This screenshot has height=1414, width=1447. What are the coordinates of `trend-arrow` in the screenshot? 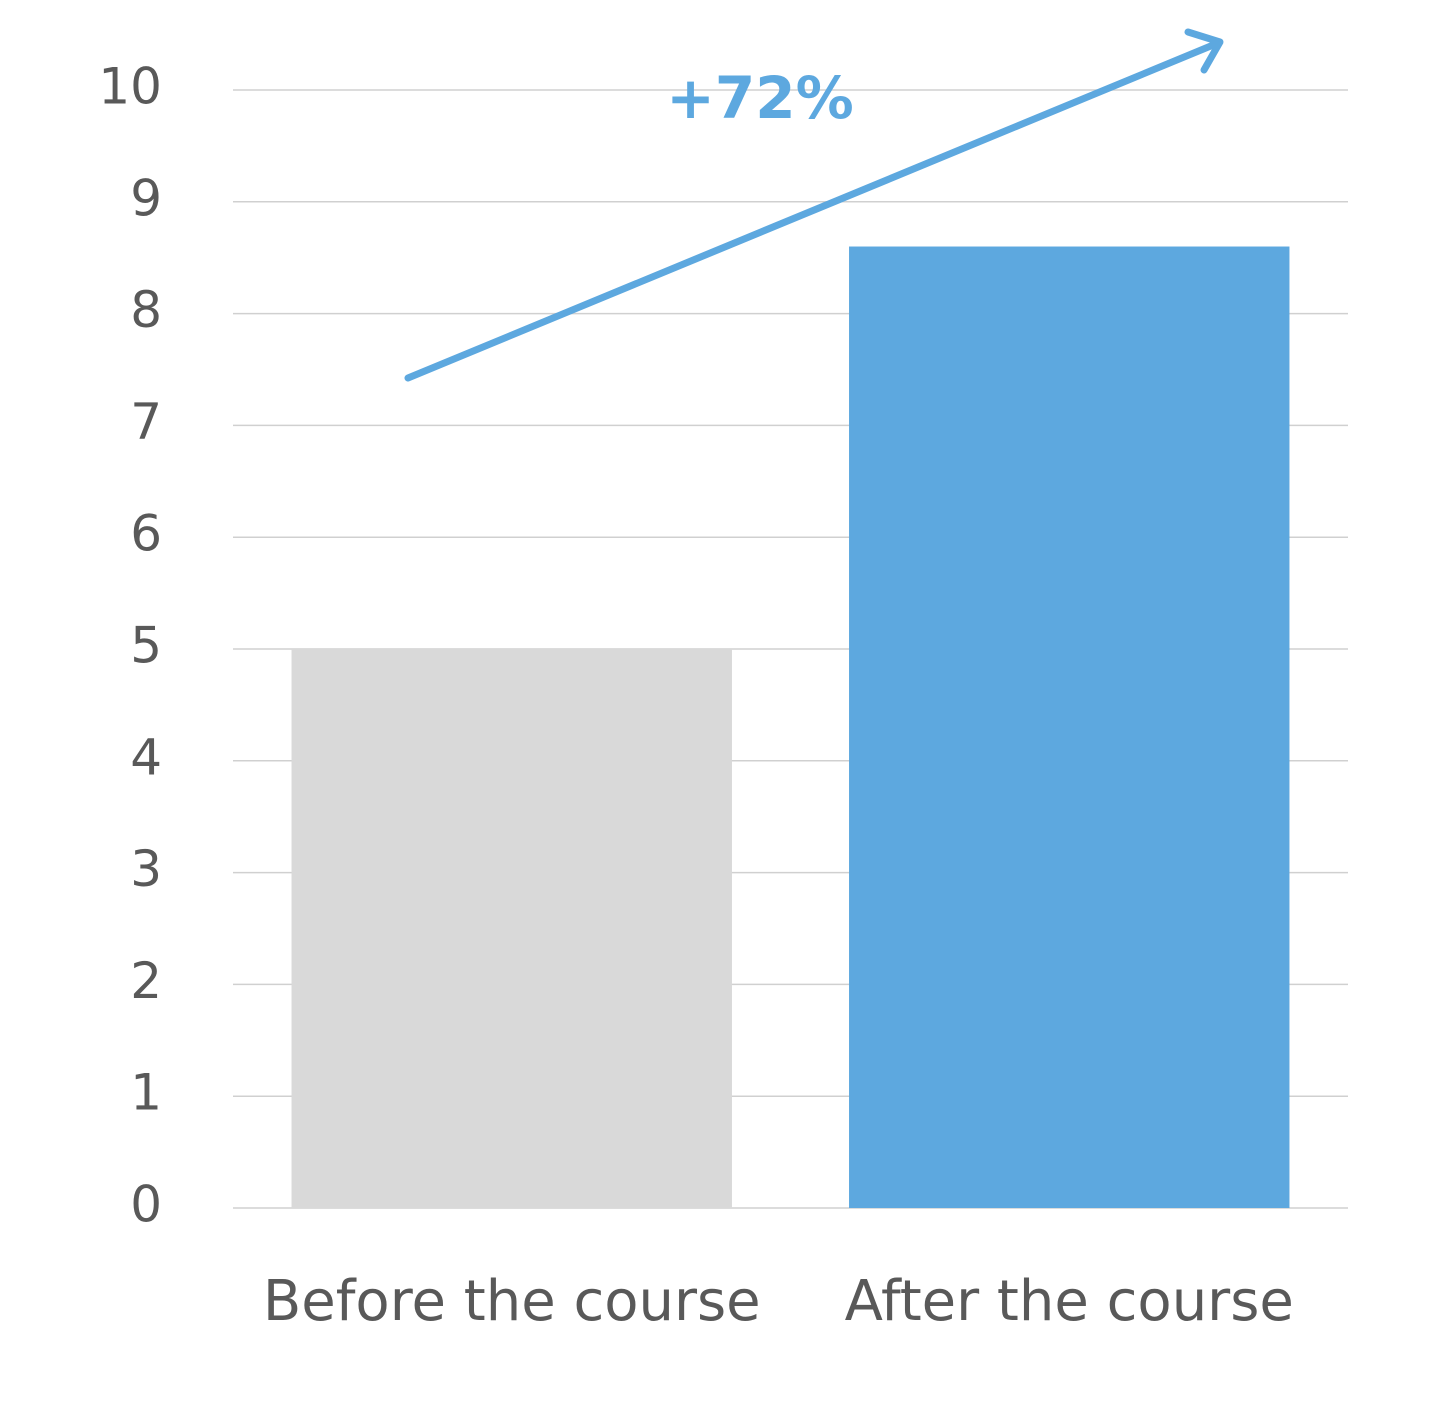 It's located at (814, 205).